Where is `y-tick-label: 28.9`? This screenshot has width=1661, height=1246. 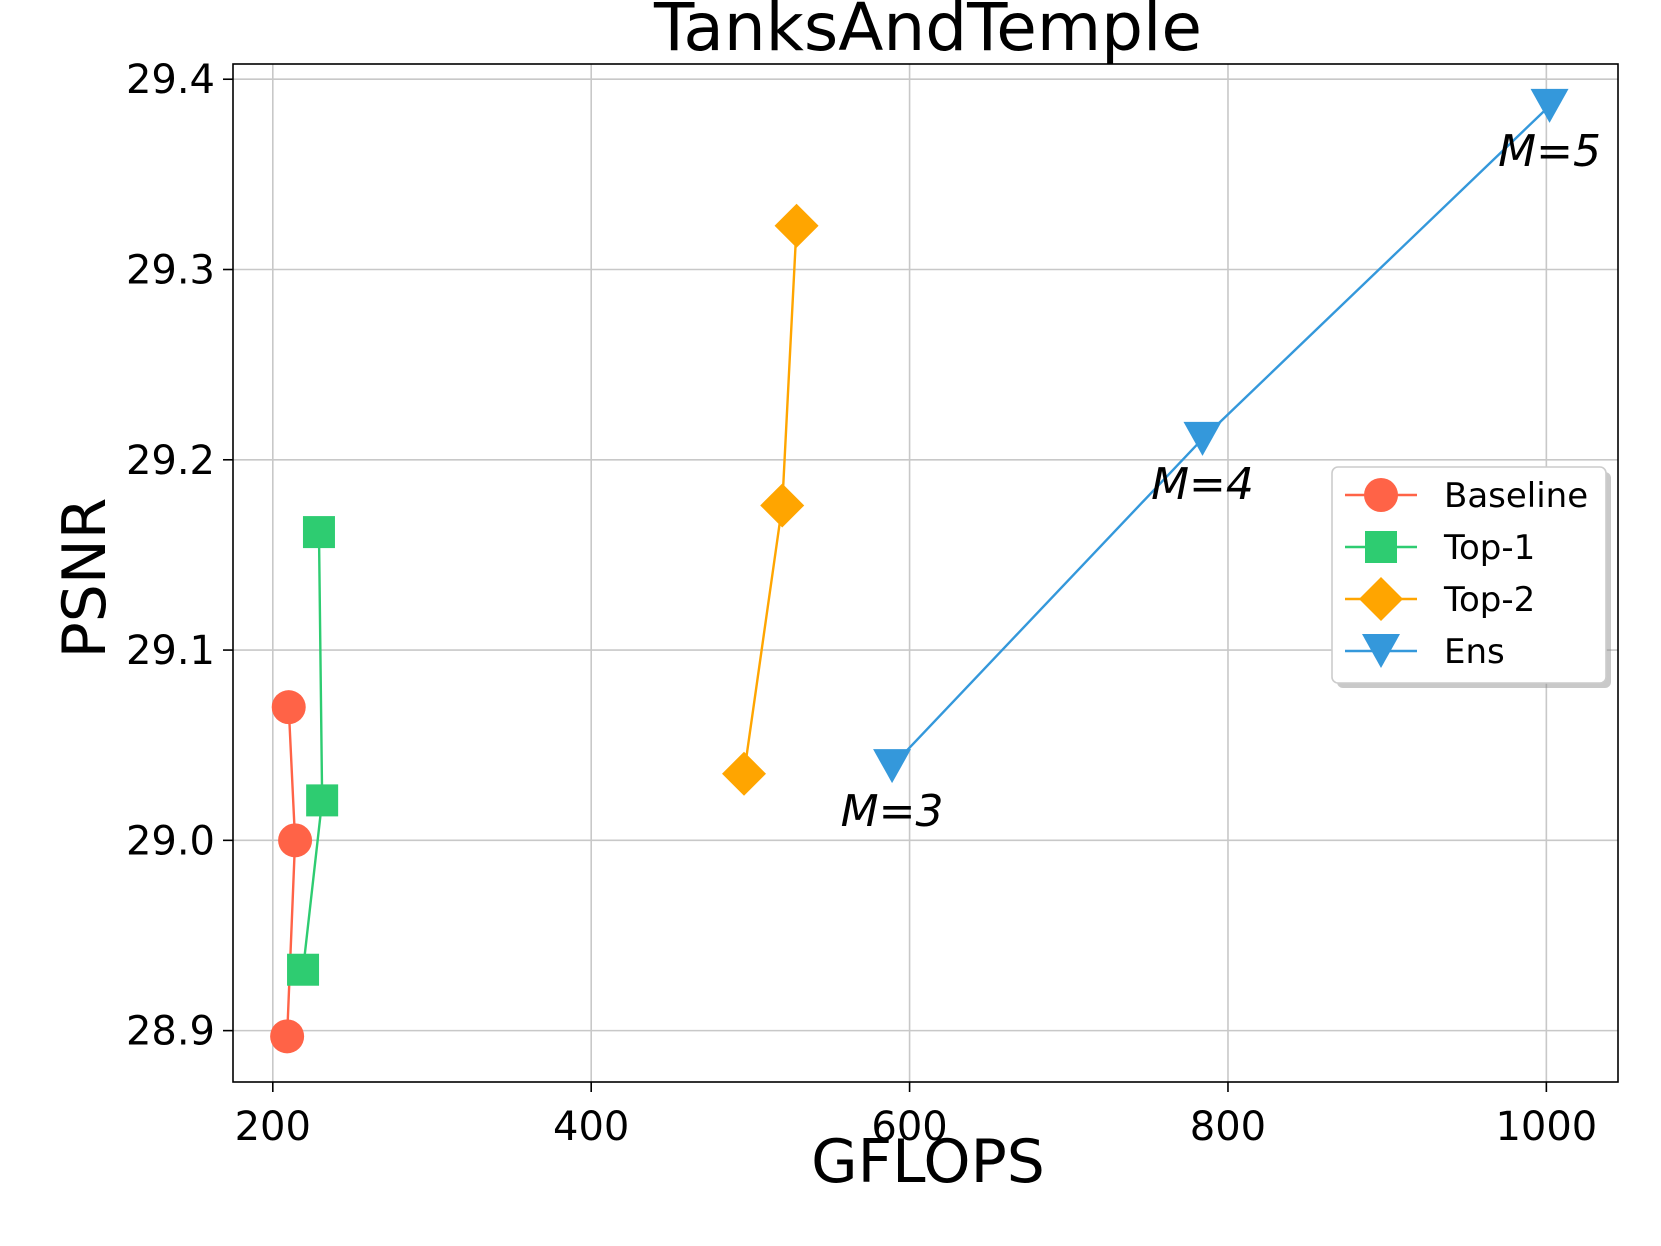
y-tick-label: 28.9 is located at coordinates (170, 1032).